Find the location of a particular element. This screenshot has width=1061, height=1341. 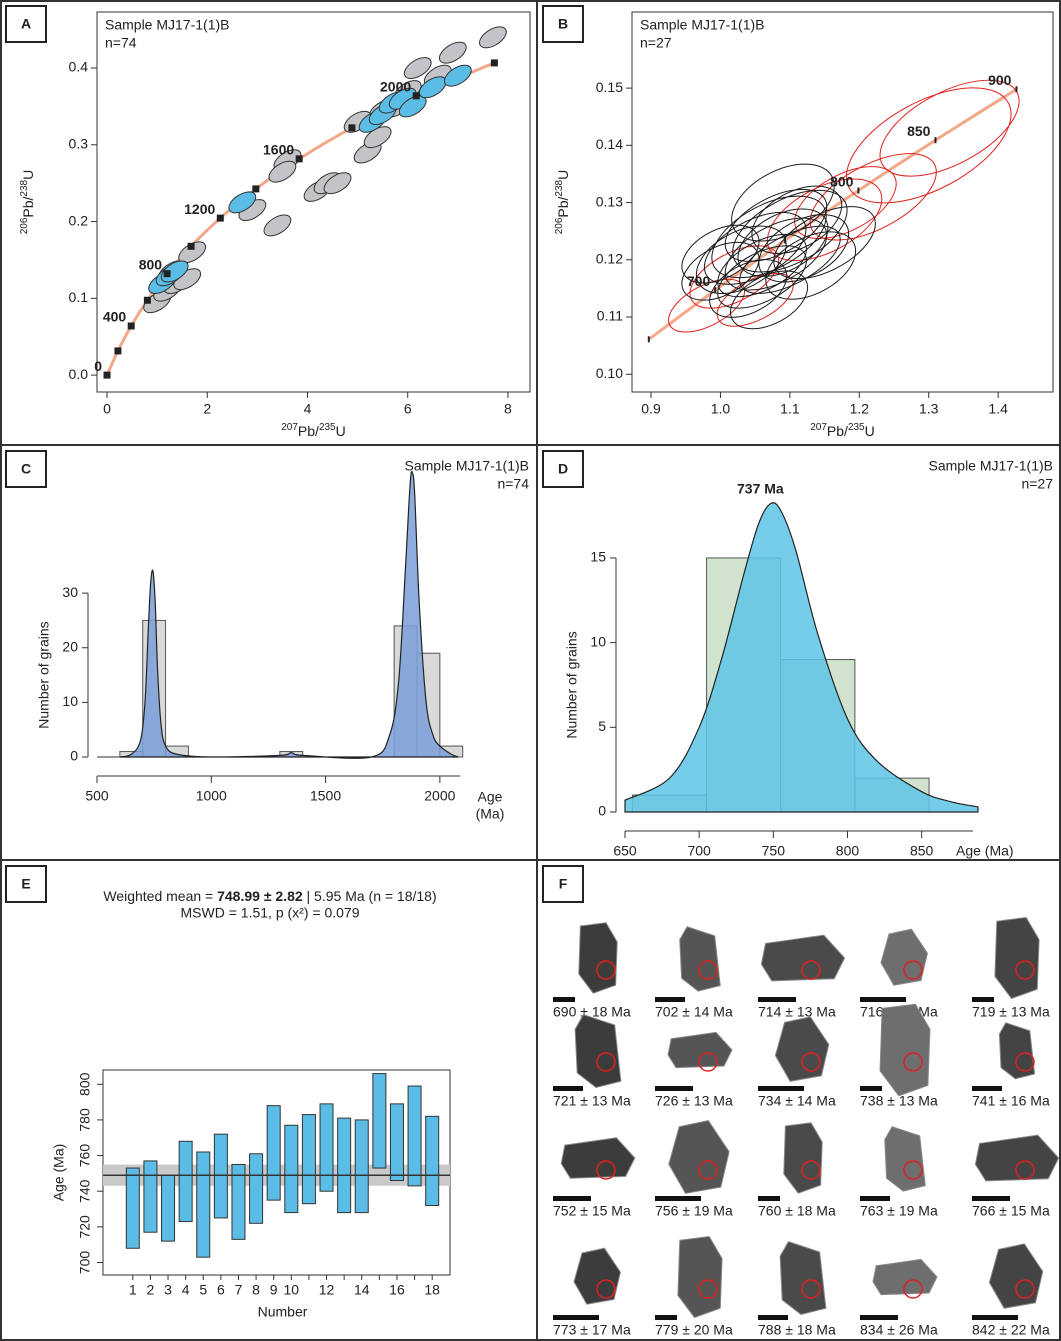

grain-age-caption: 842 ± 22 Ma is located at coordinates (1011, 1330).